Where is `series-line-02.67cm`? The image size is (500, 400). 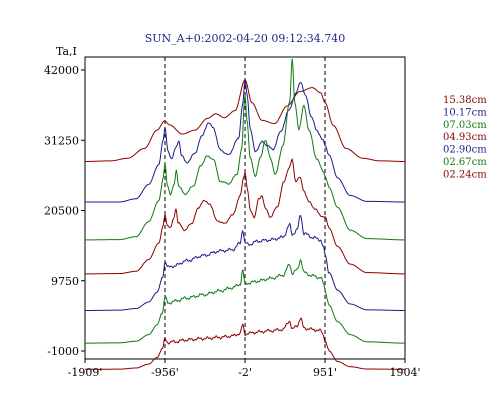 series-line-02.67cm is located at coordinates (245, 301).